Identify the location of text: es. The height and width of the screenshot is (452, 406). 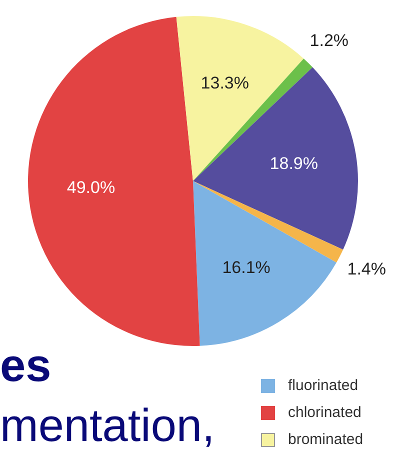
(26, 365).